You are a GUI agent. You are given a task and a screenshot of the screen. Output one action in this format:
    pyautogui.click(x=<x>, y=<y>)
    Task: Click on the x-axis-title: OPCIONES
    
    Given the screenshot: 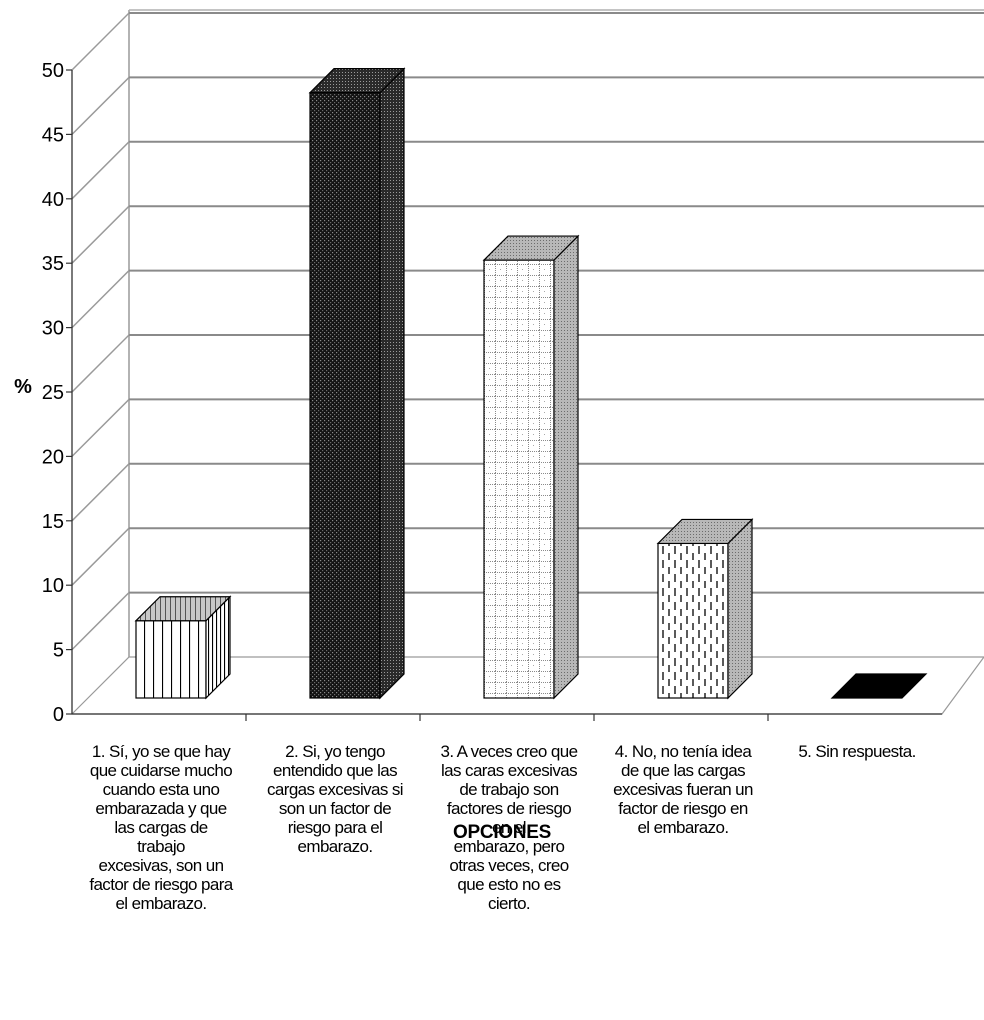 What is the action you would take?
    pyautogui.click(x=502, y=832)
    